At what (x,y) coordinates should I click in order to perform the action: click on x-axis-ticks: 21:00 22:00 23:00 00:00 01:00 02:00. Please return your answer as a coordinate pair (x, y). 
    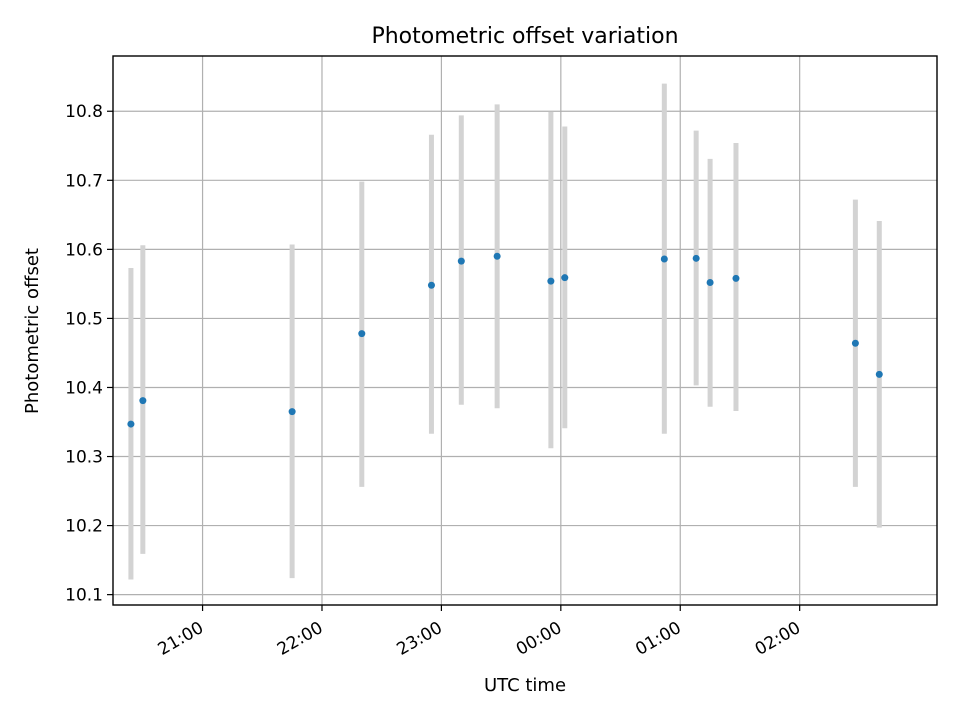
    Looking at the image, I should click on (479, 632).